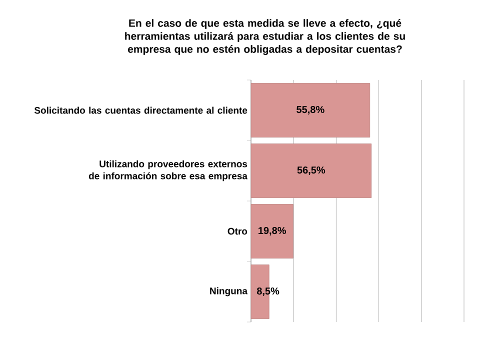  What do you see at coordinates (238, 231) in the screenshot?
I see `y-tick-label: Otro` at bounding box center [238, 231].